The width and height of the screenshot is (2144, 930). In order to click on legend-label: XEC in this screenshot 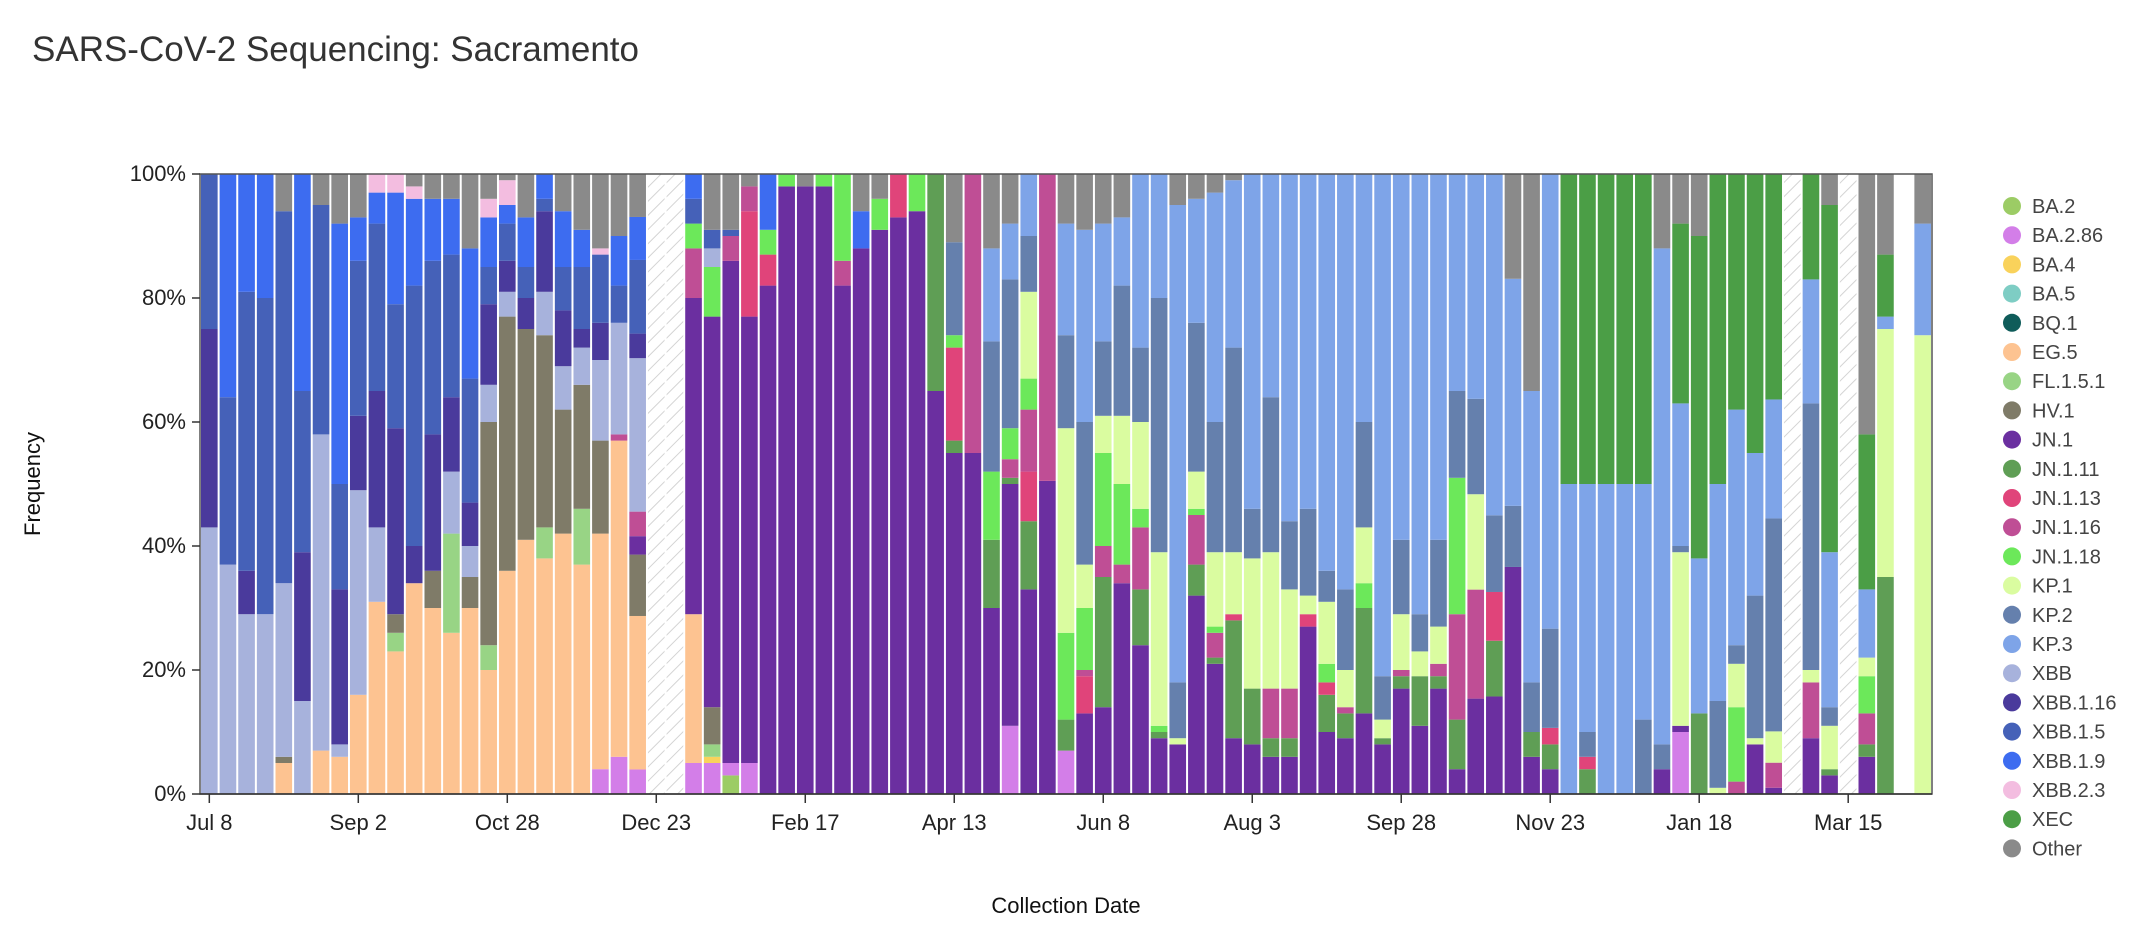, I will do `click(2052, 820)`.